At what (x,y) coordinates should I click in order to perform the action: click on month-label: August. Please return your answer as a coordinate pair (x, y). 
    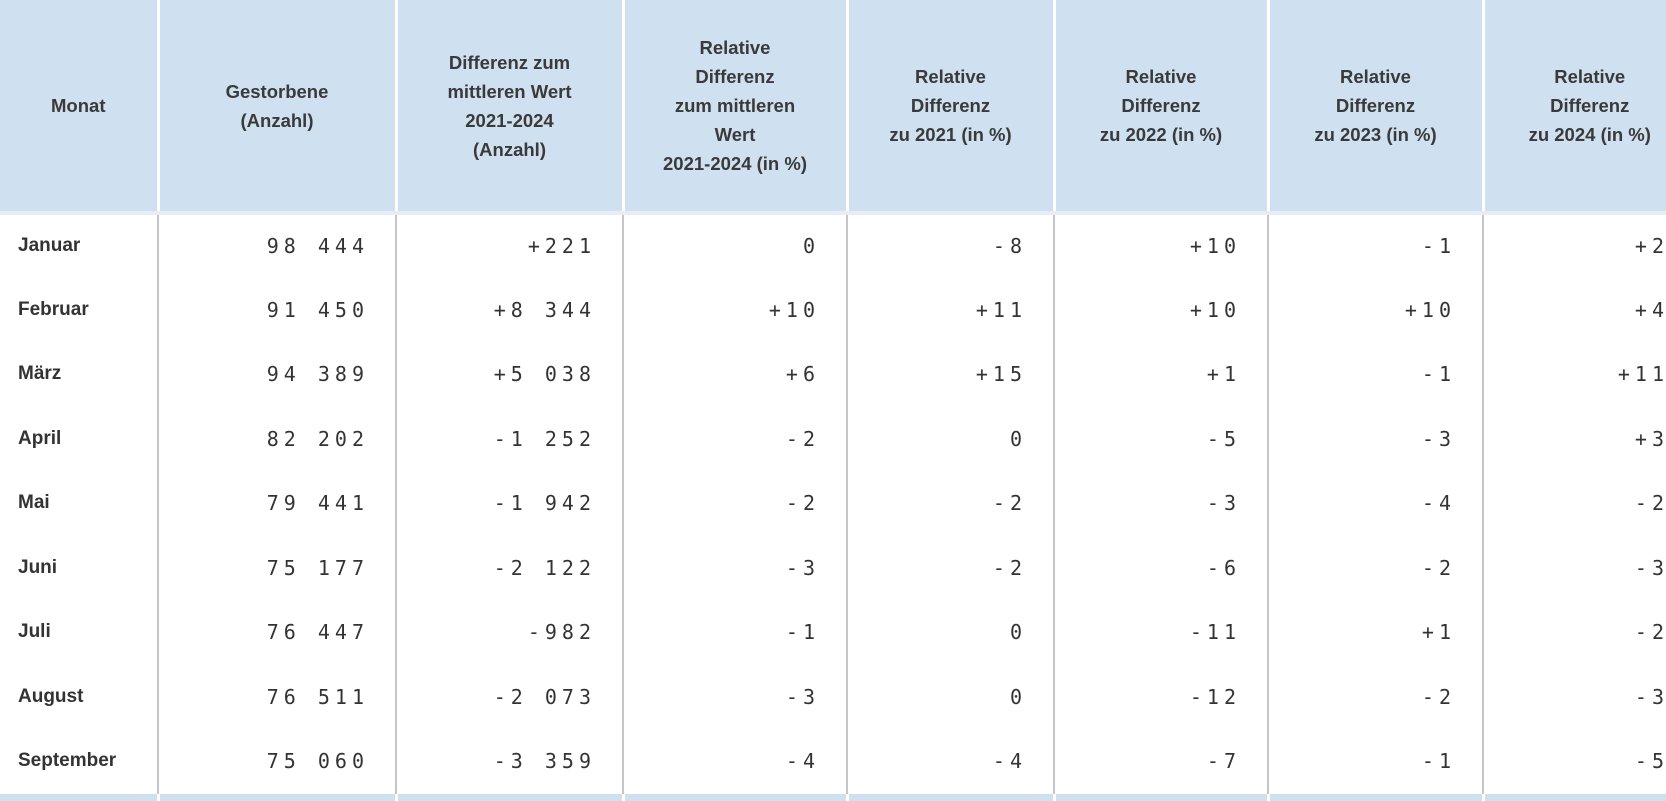
    Looking at the image, I should click on (51, 696).